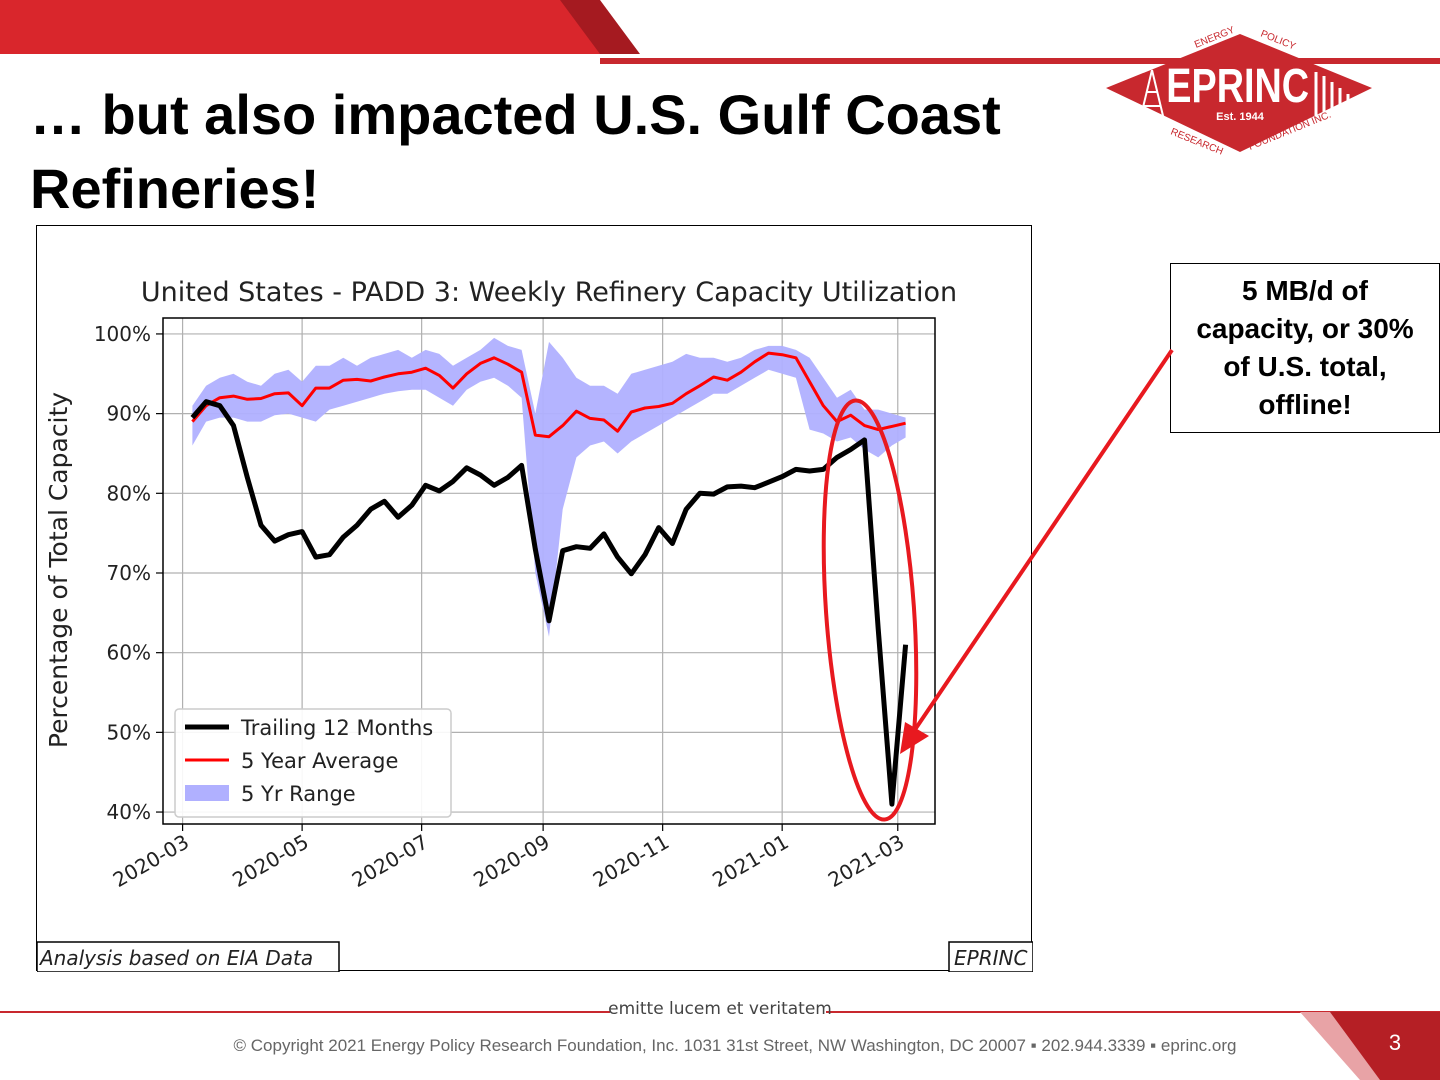  I want to click on logo-wordmark: EPRINC, so click(1237, 86).